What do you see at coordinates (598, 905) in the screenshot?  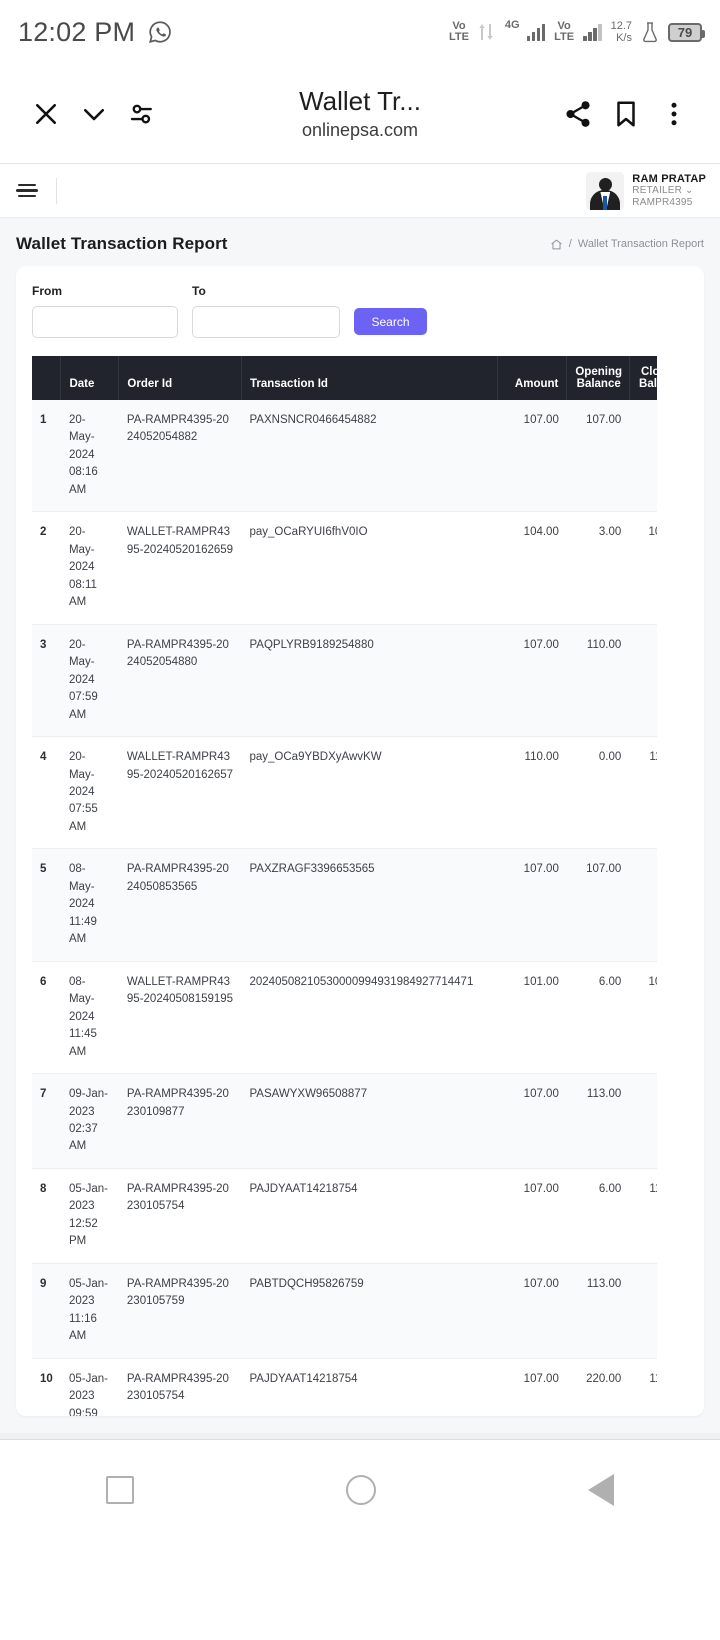 I see `cell-opening-balance: 107.00` at bounding box center [598, 905].